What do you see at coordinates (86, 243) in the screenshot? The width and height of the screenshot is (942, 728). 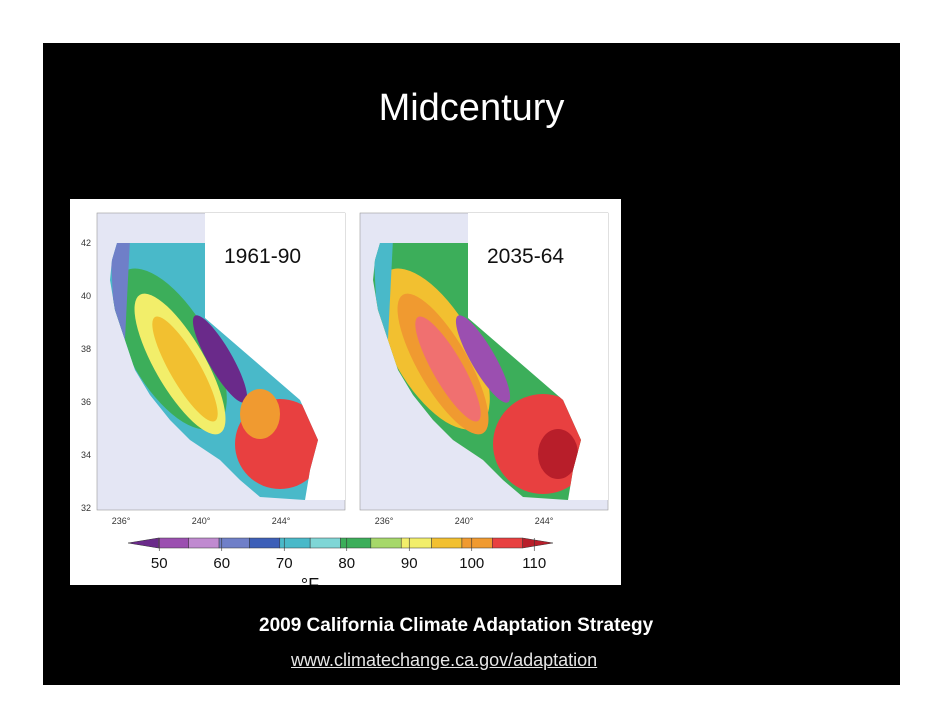 I see `latitude-label: 42` at bounding box center [86, 243].